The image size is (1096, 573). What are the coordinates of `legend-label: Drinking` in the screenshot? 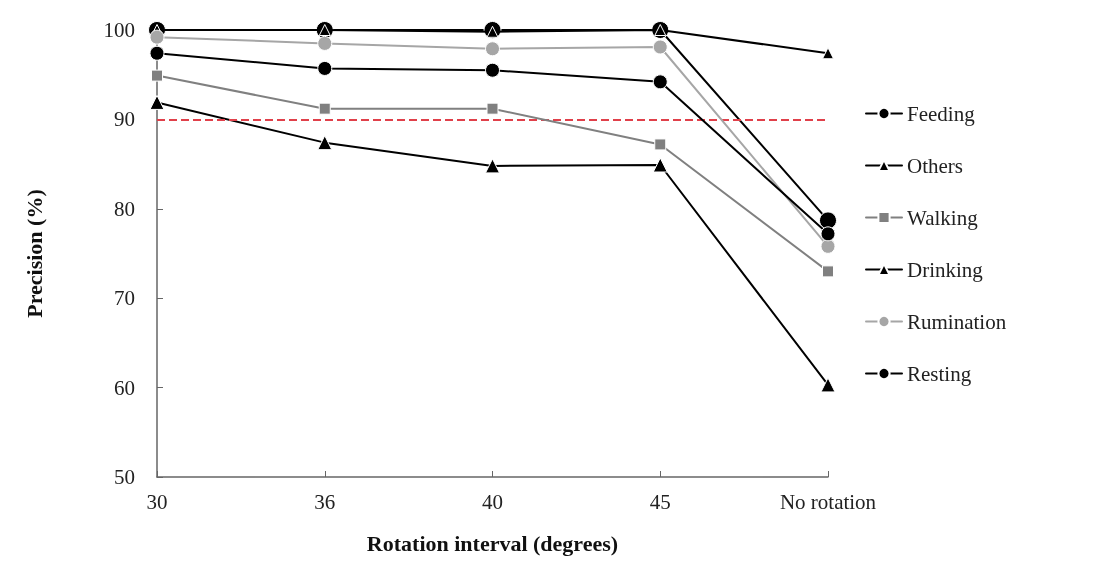 It's located at (945, 269).